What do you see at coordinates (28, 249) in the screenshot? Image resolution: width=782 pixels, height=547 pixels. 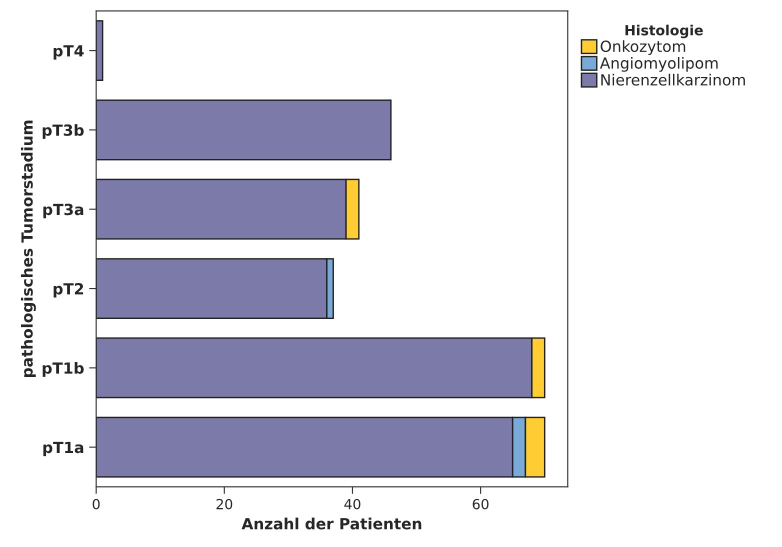 I see `y-axis-title: pathologisches Tumorstadium` at bounding box center [28, 249].